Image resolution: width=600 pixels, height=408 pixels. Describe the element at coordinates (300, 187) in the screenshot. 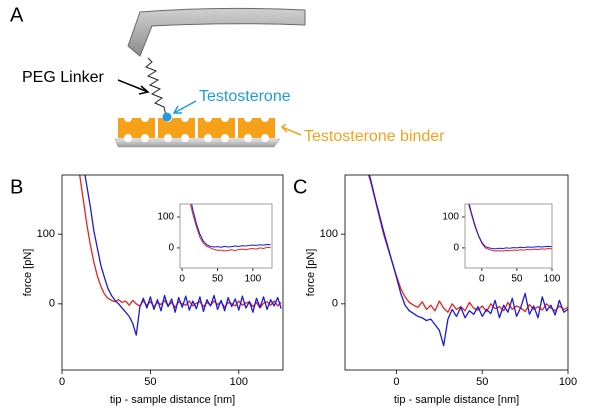

I see `panel-label: C` at that location.